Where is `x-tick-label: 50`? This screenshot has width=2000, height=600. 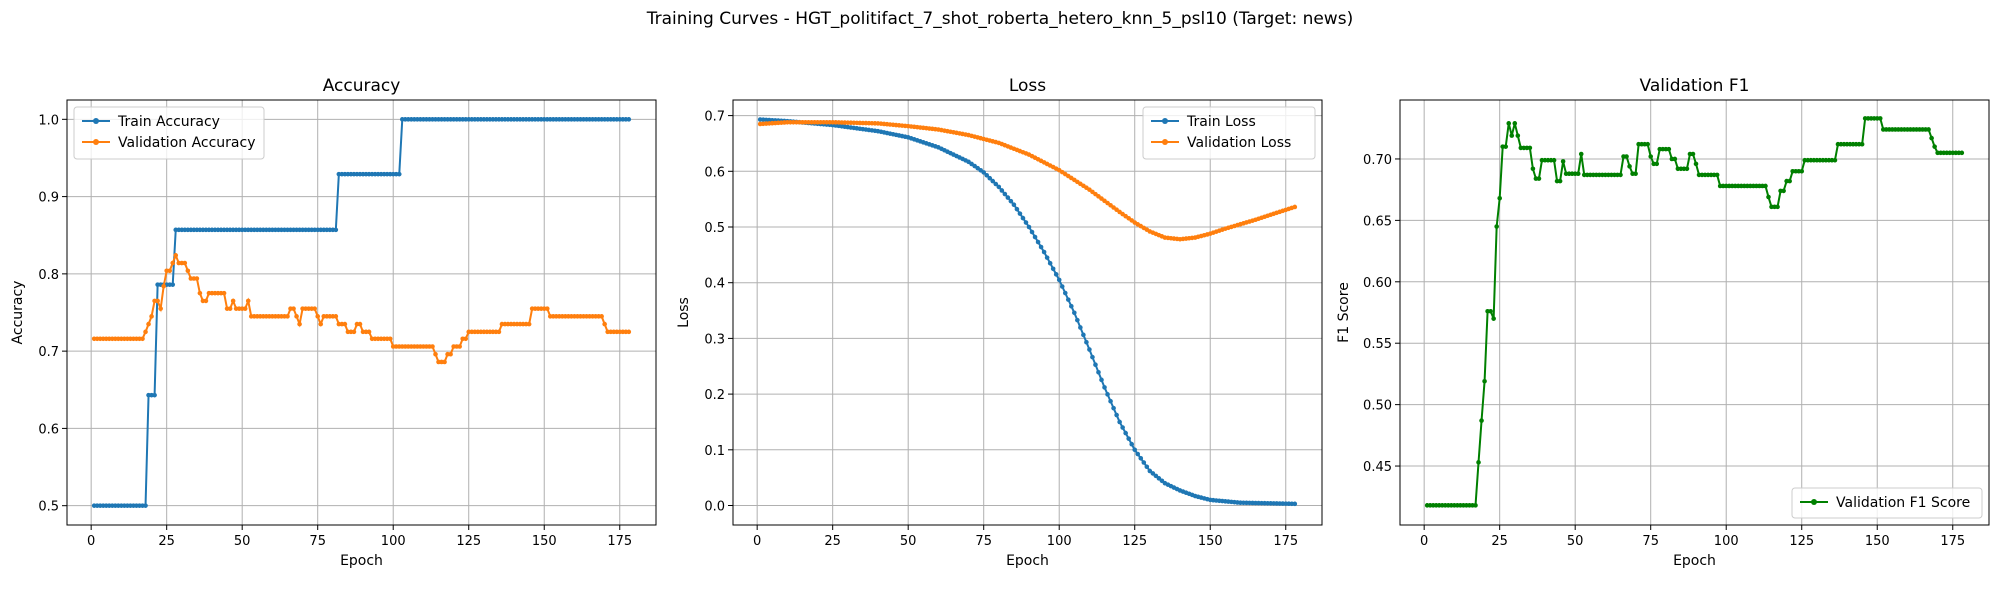
x-tick-label: 50 is located at coordinates (908, 541).